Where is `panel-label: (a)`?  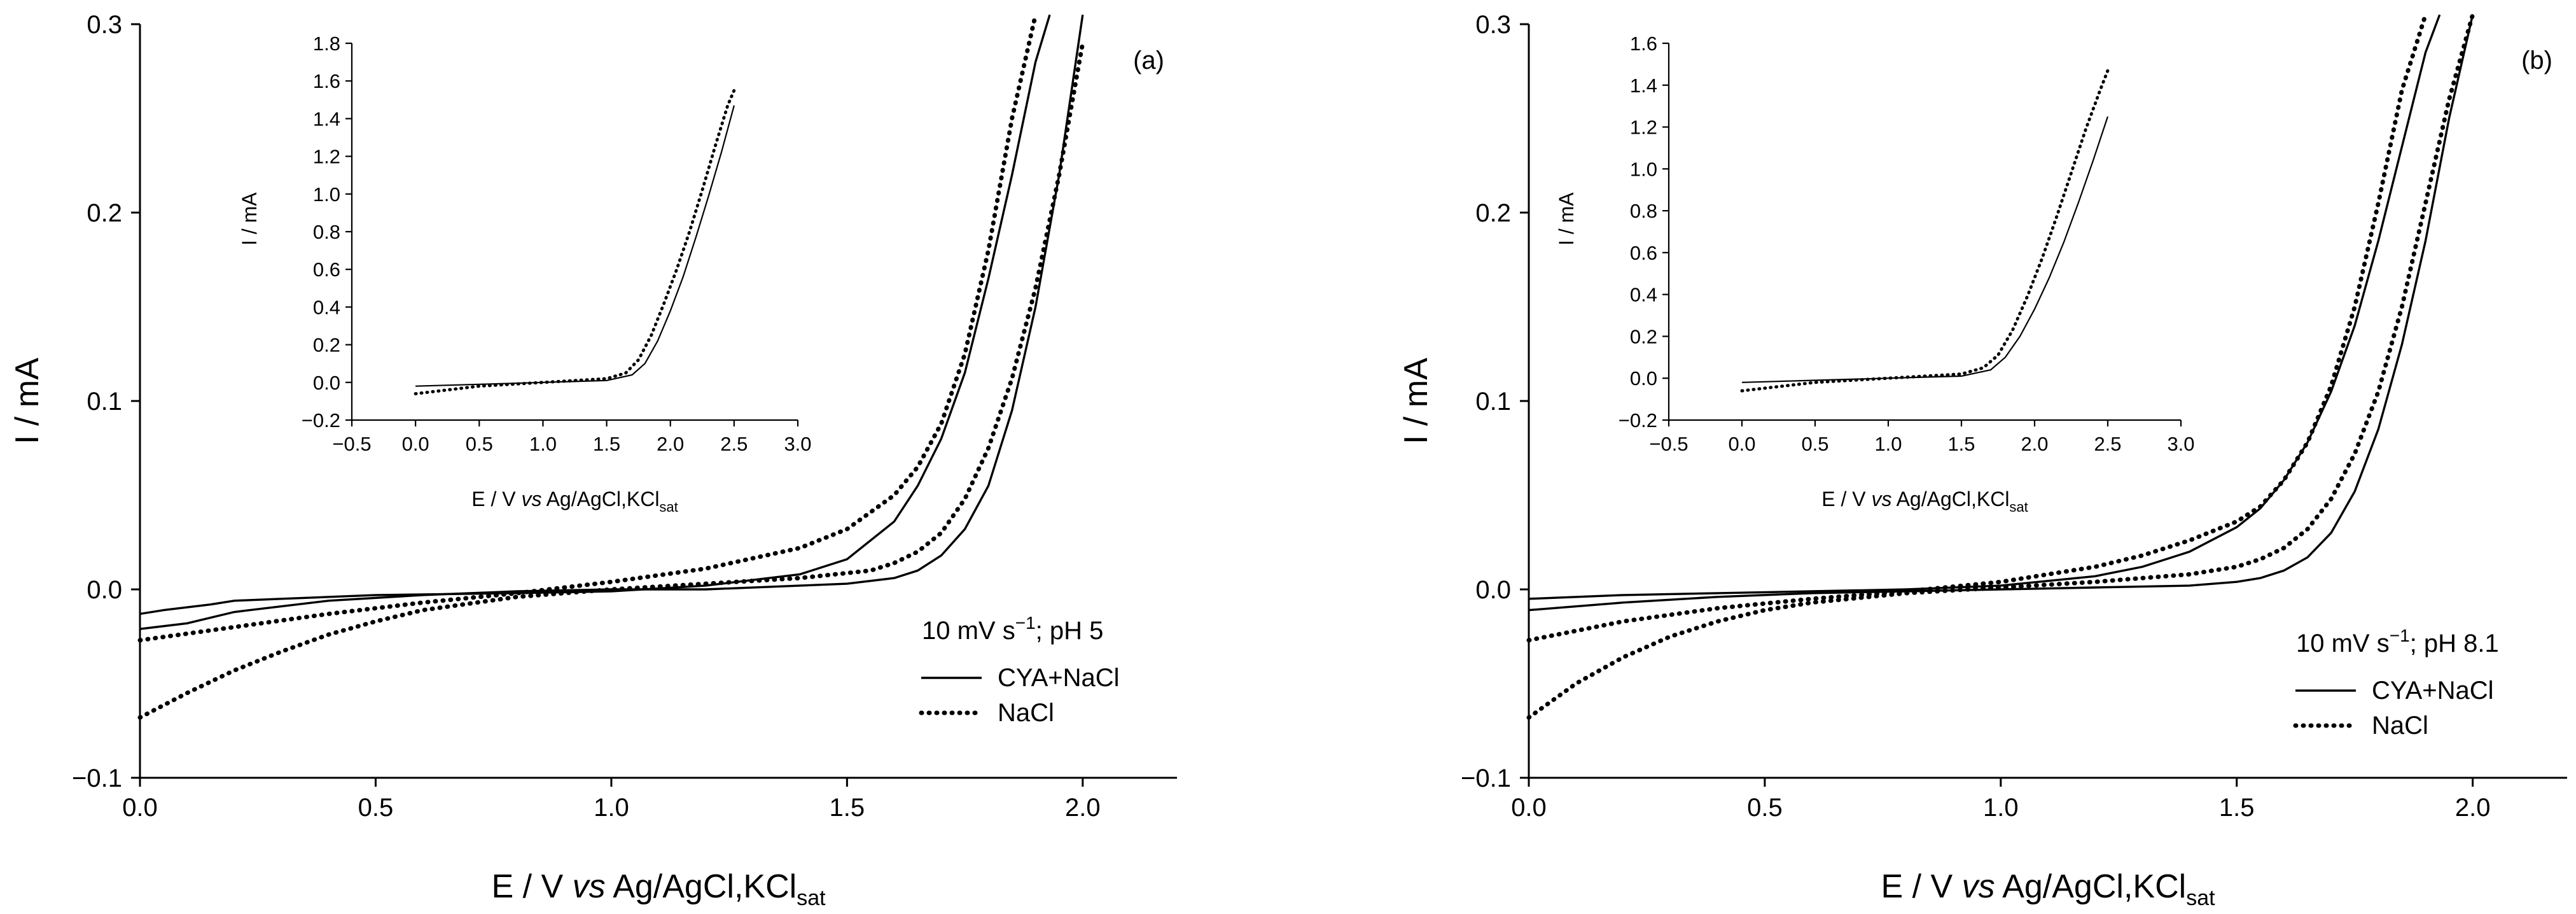 panel-label: (a) is located at coordinates (1148, 60).